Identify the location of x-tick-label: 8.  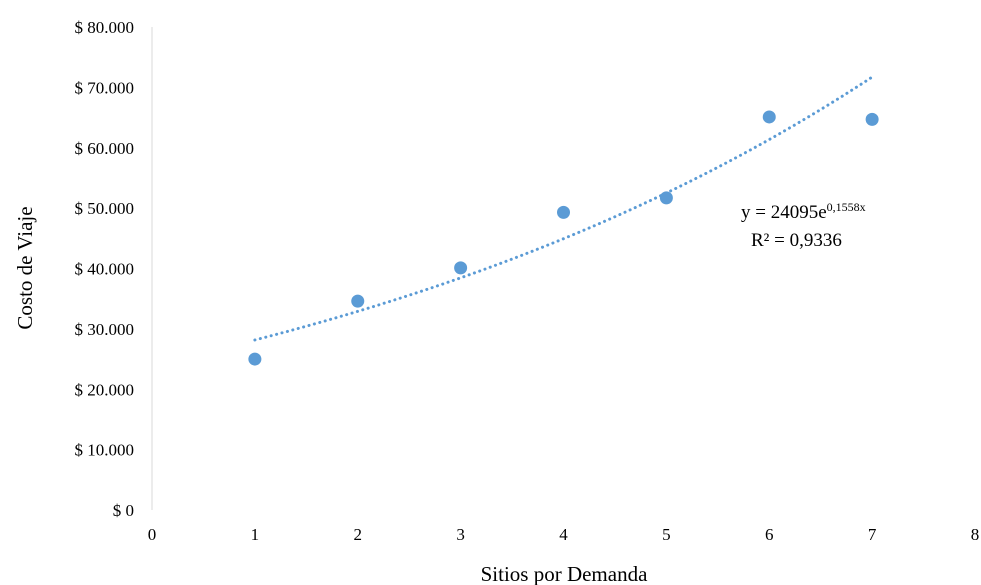
(975, 534).